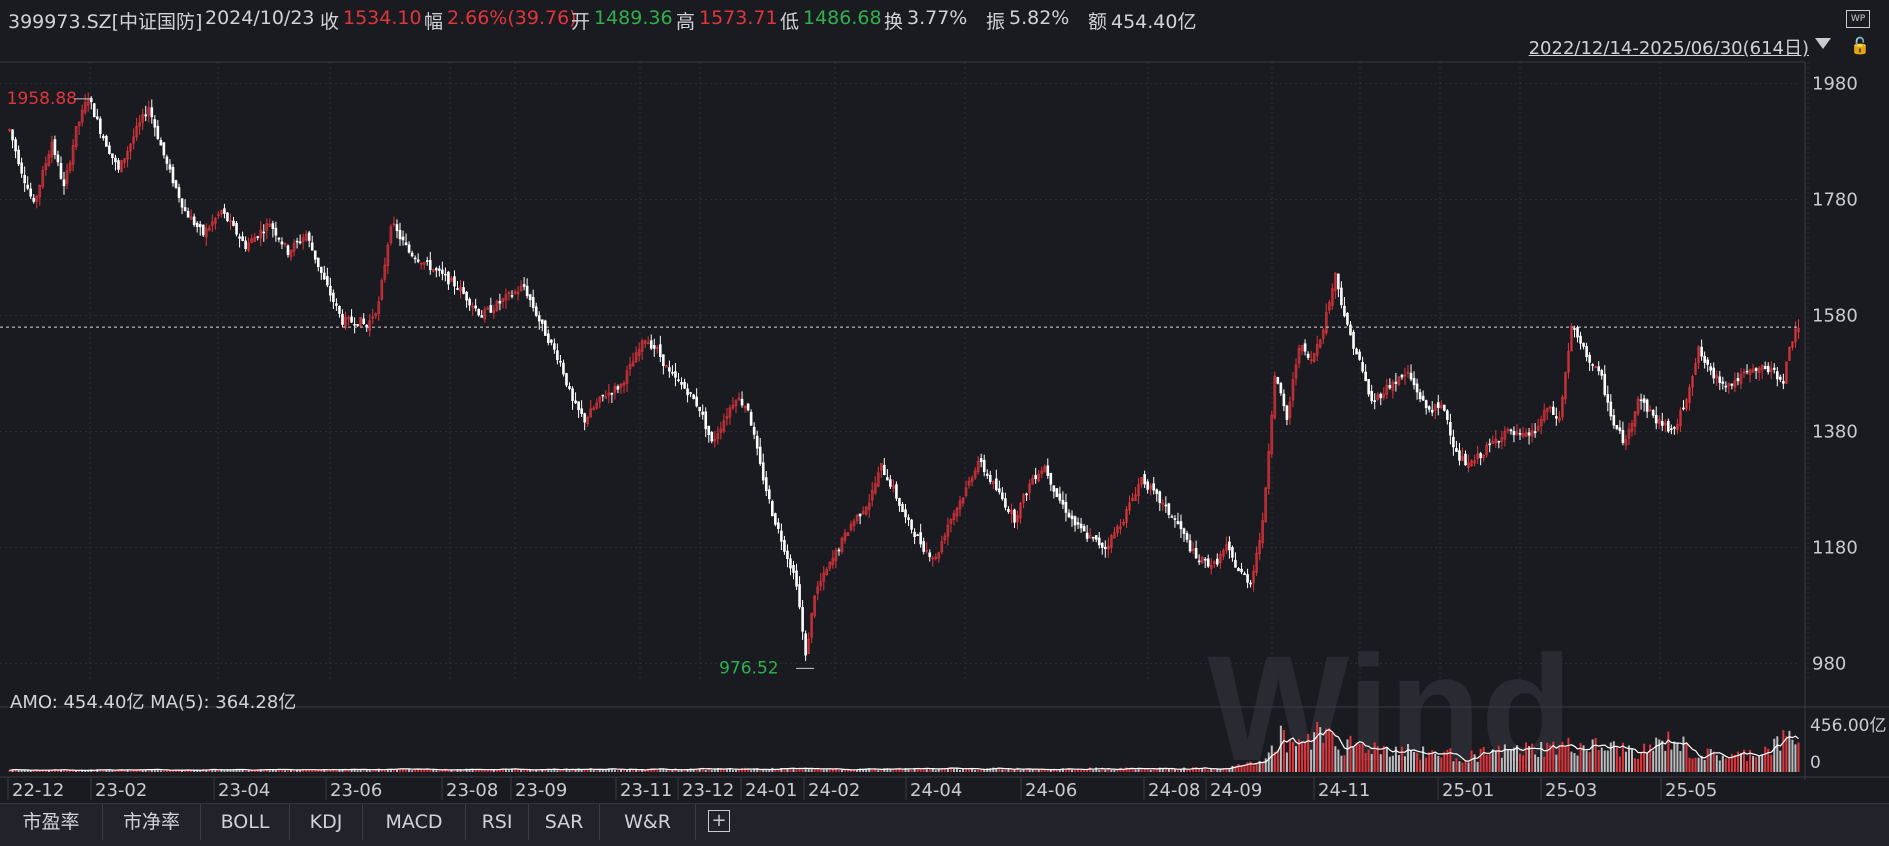 Image resolution: width=1889 pixels, height=846 pixels. Describe the element at coordinates (152, 822) in the screenshot. I see `tab-pb: 市净率` at that location.